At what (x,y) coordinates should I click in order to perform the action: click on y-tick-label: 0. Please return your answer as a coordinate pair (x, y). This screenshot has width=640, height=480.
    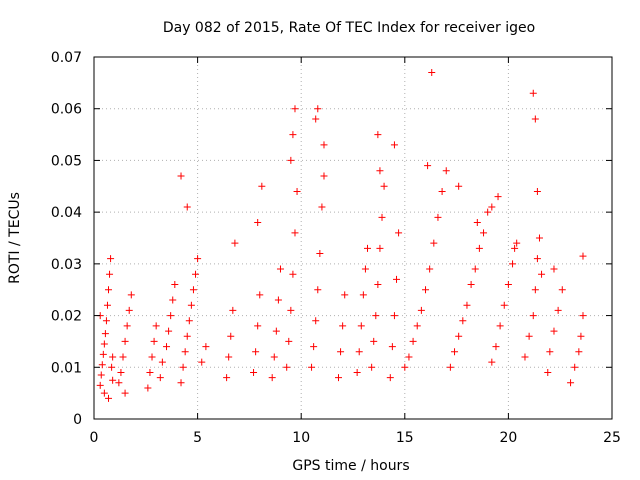
    Looking at the image, I should click on (77, 420).